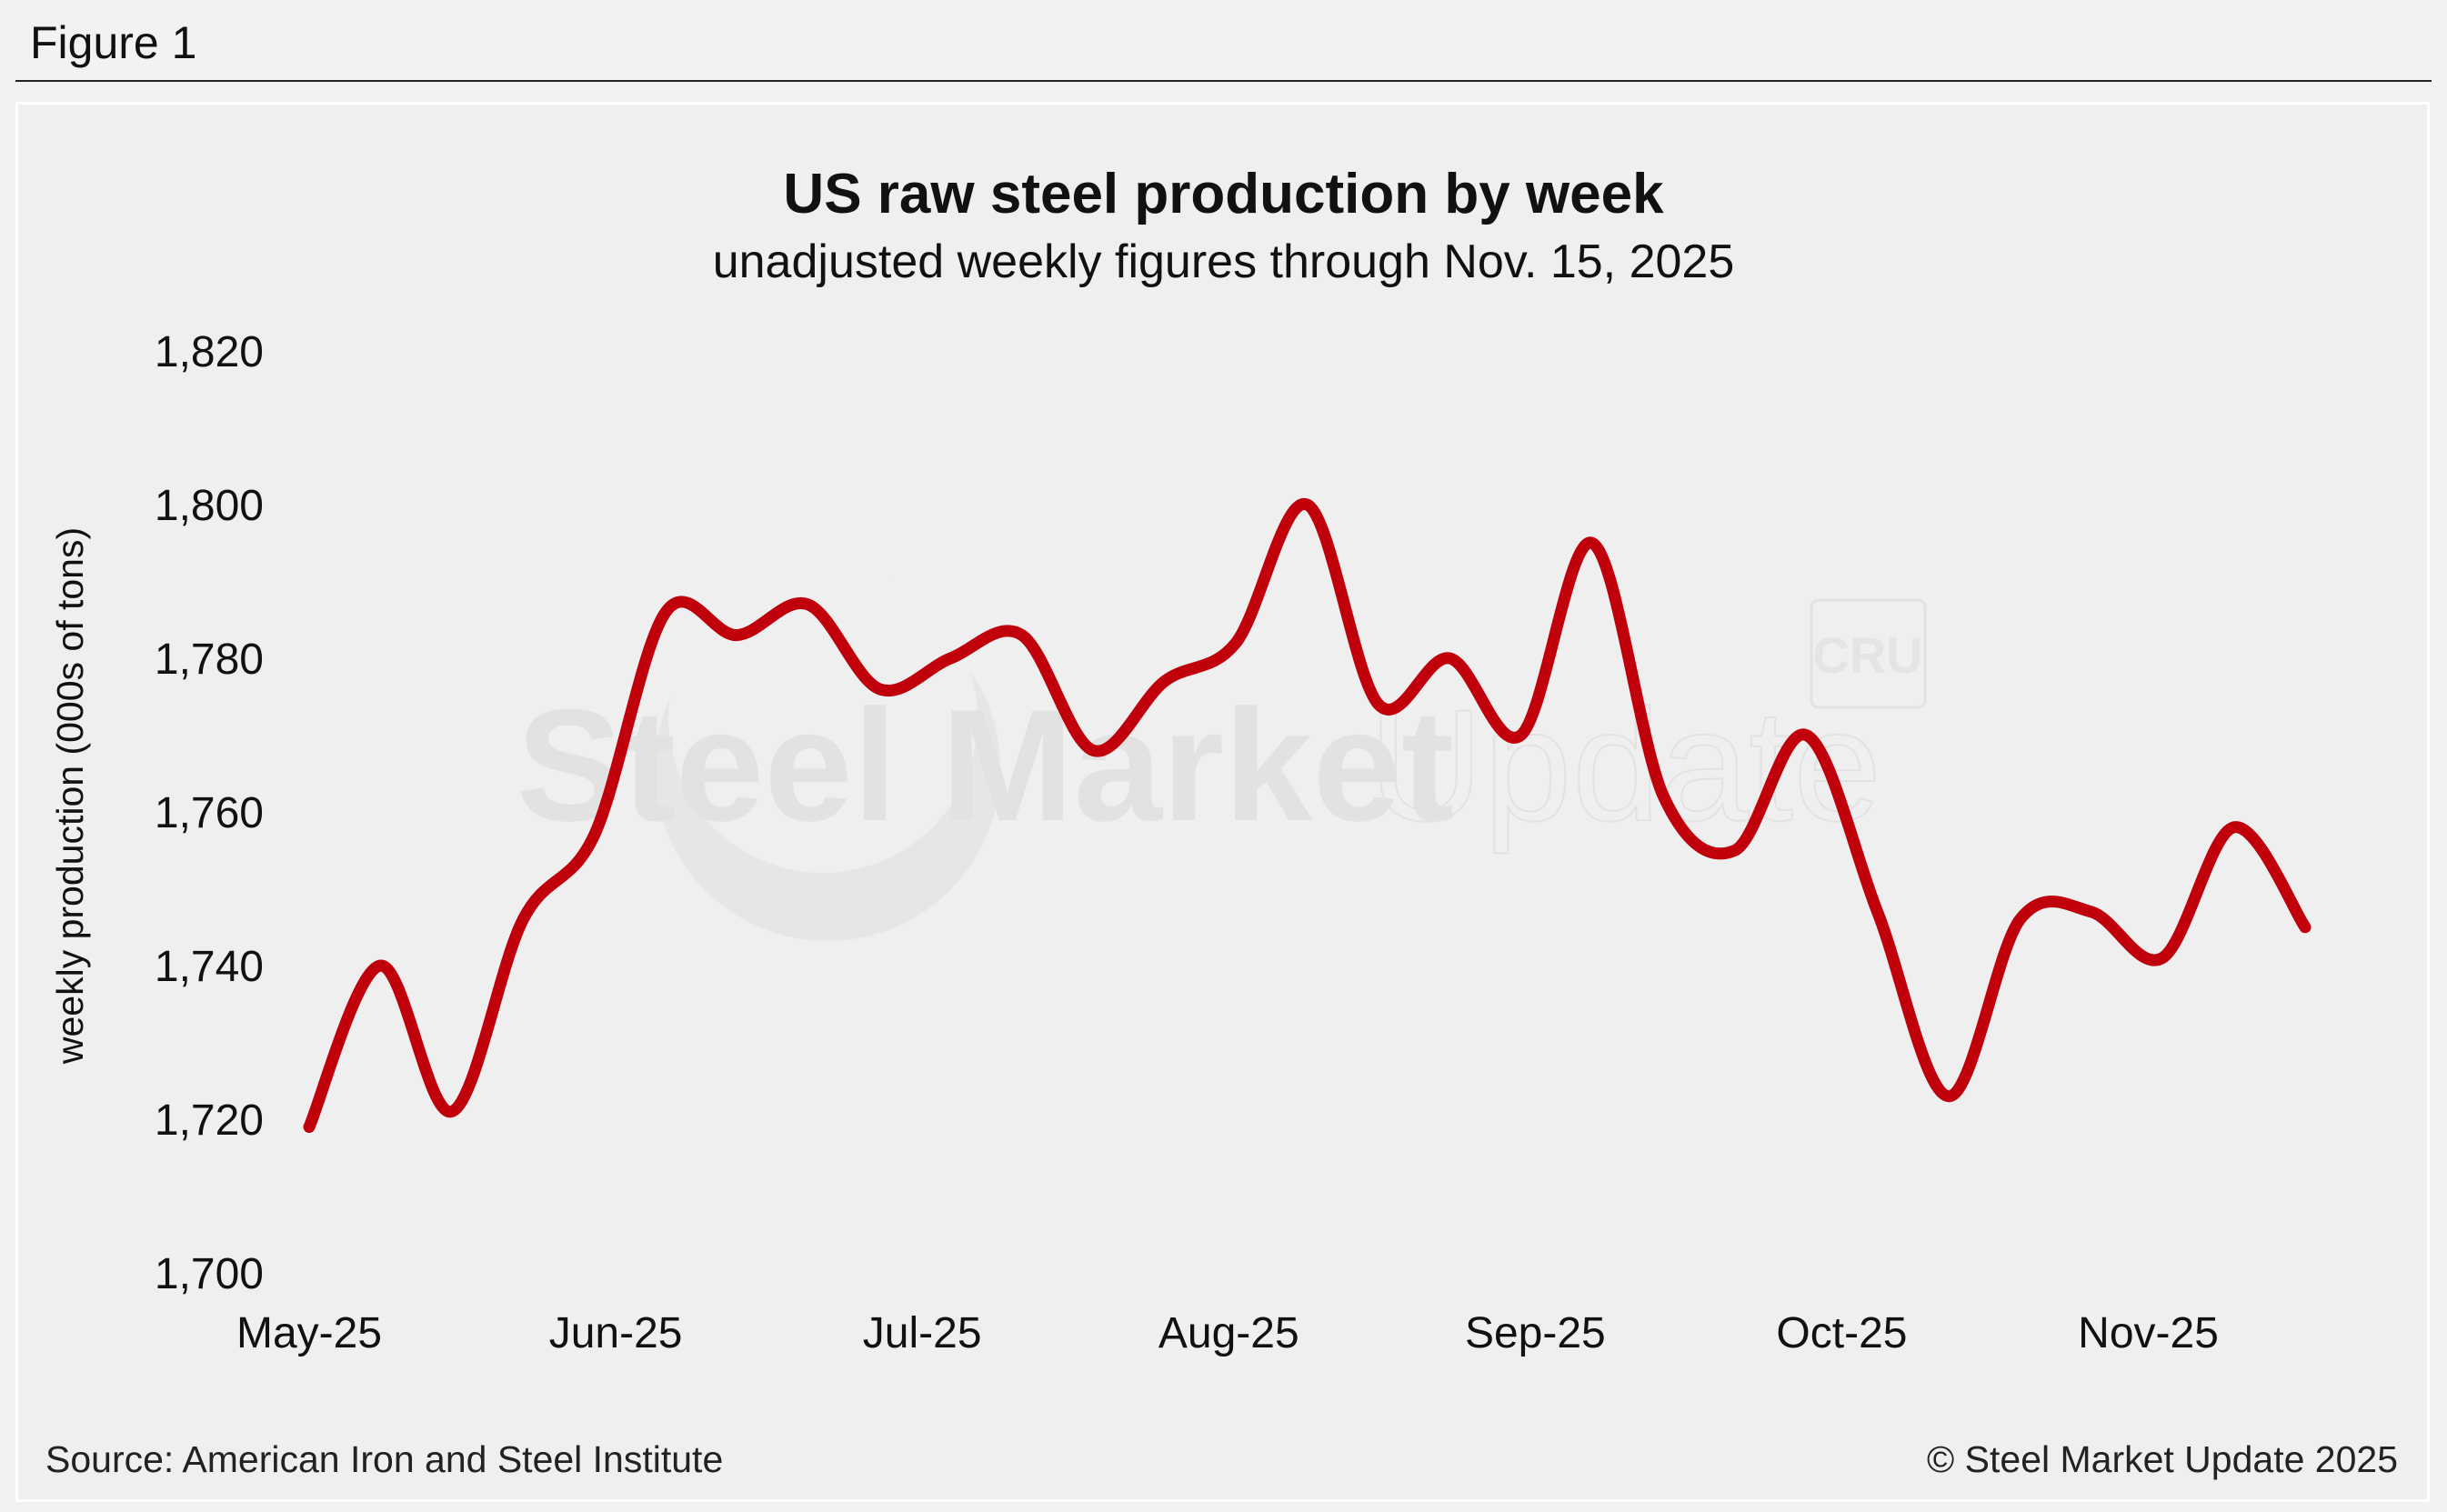  What do you see at coordinates (1625, 766) in the screenshot?
I see `watermark-brand-light: Update` at bounding box center [1625, 766].